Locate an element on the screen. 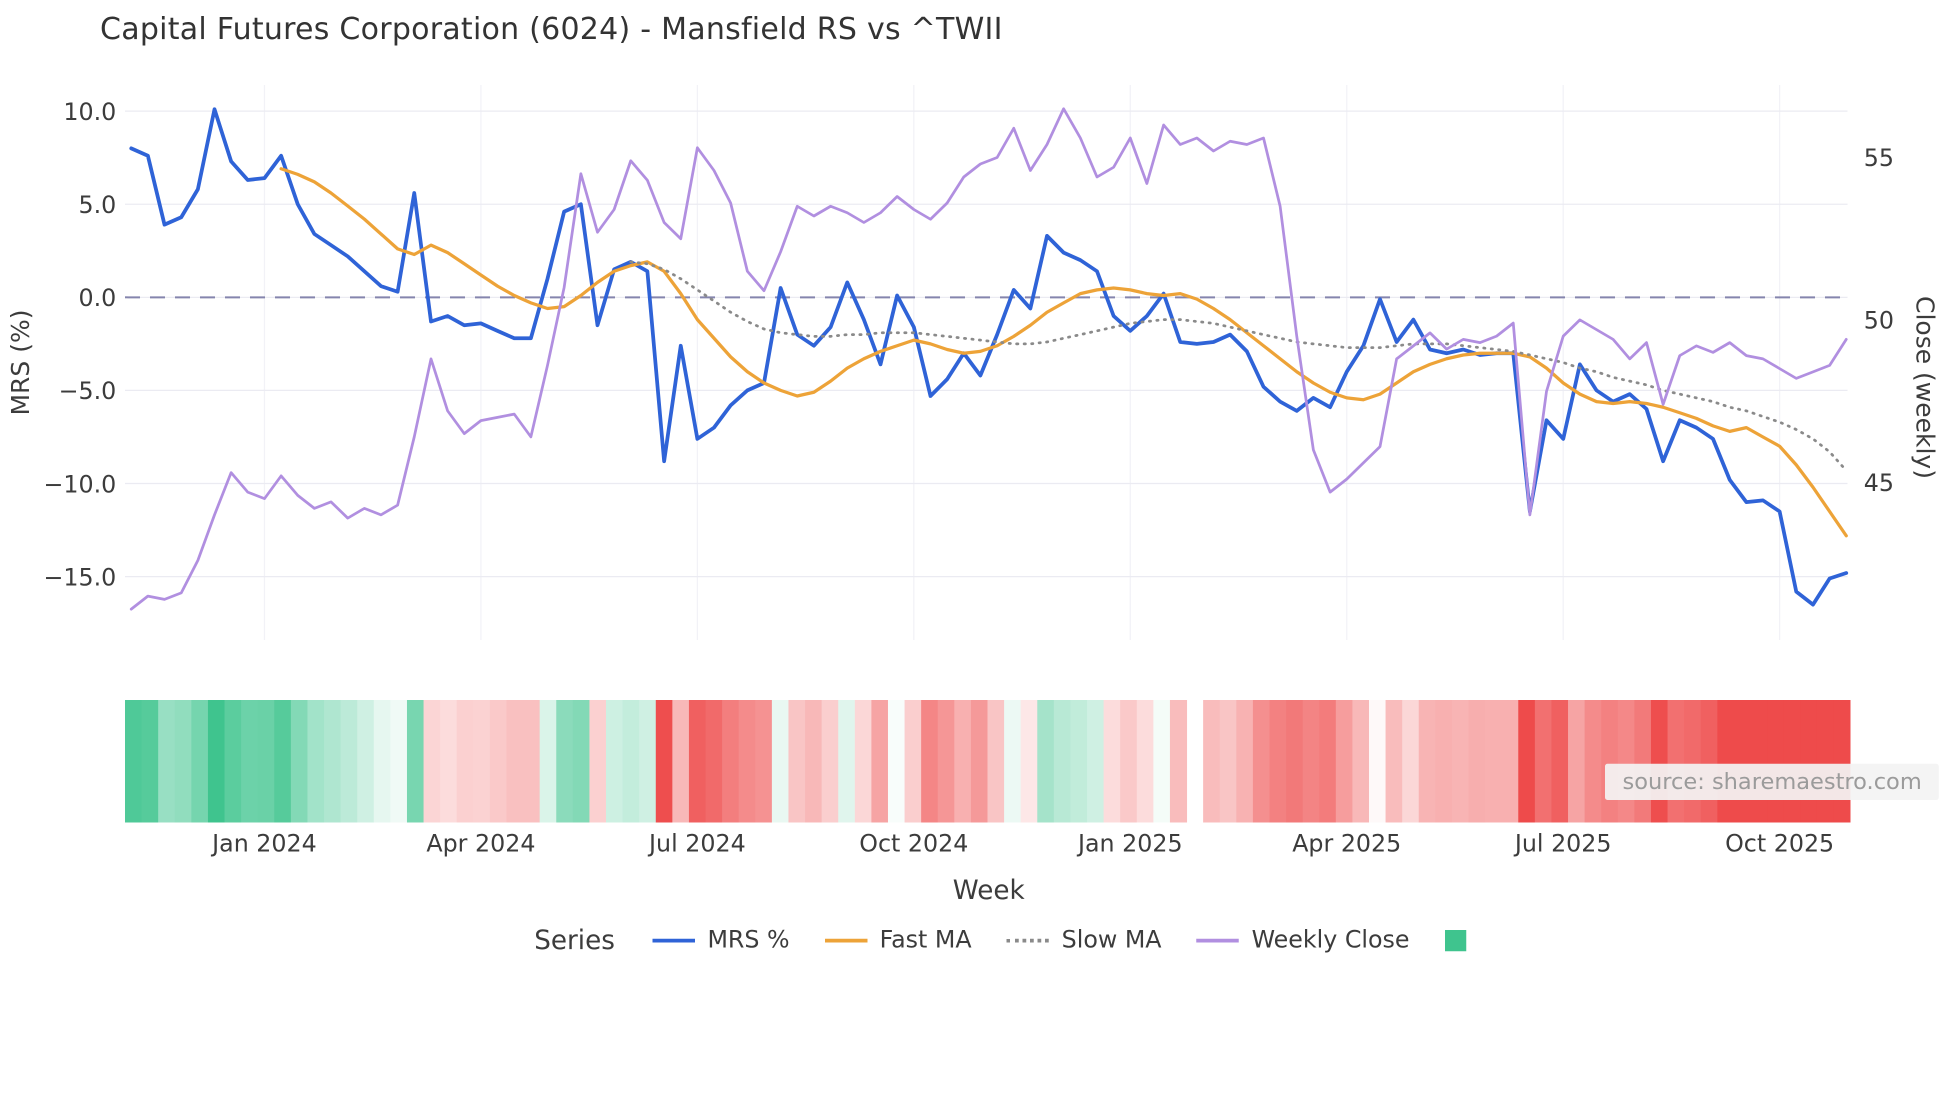  y-tick-label-left: −5.0 is located at coordinates (88, 391).